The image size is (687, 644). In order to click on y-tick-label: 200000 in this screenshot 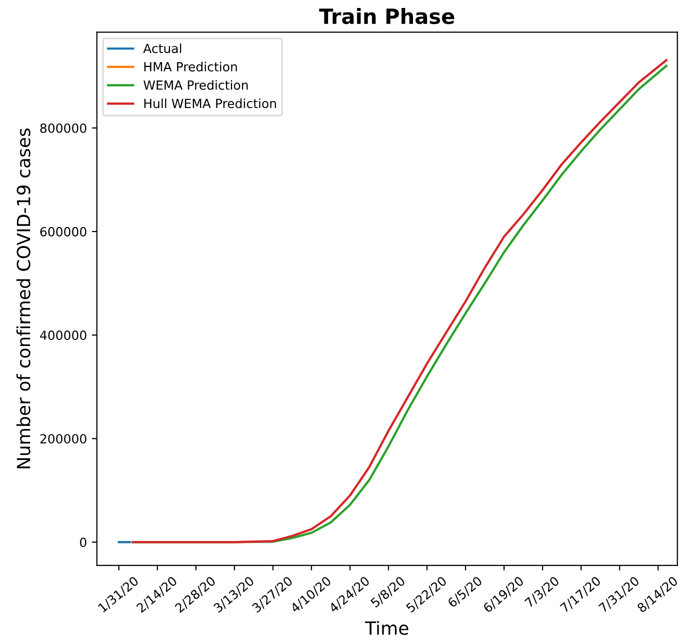, I will do `click(63, 439)`.